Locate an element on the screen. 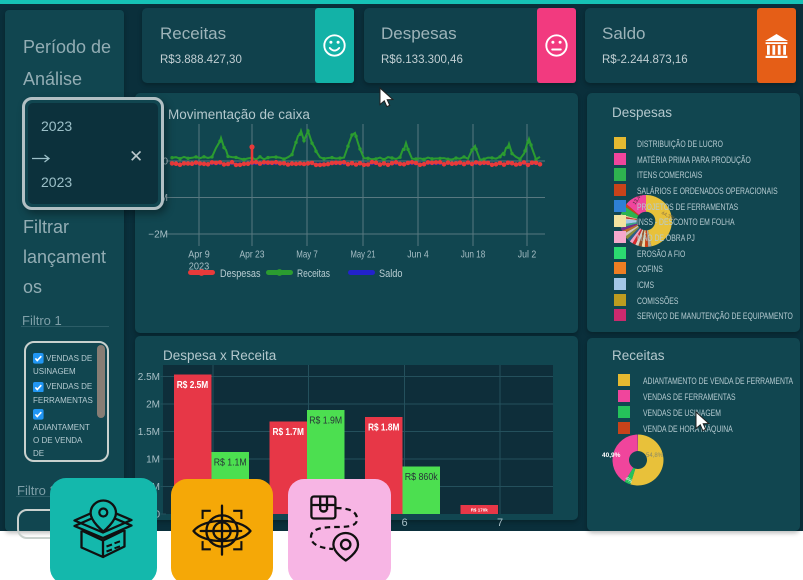  svg-text: 1M is located at coordinates (153, 460).